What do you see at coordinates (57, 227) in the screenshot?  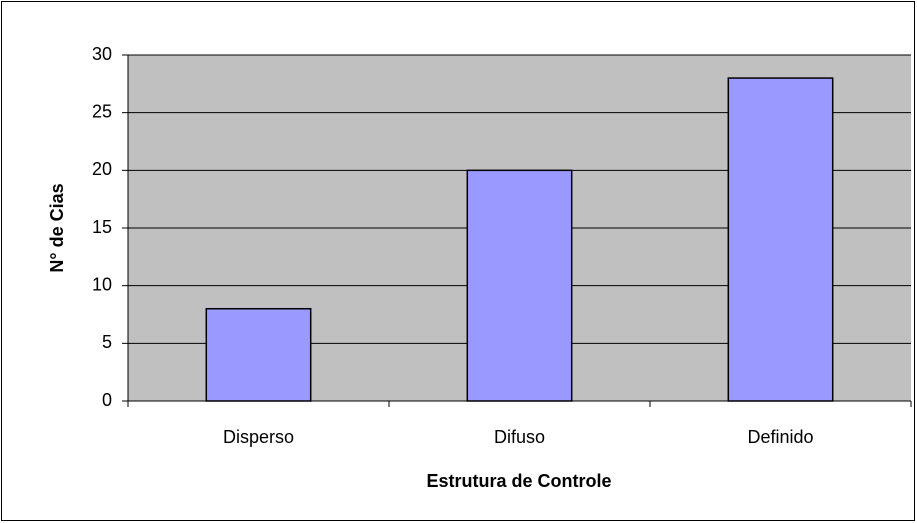 I see `y-axis-title: N° de Cias` at bounding box center [57, 227].